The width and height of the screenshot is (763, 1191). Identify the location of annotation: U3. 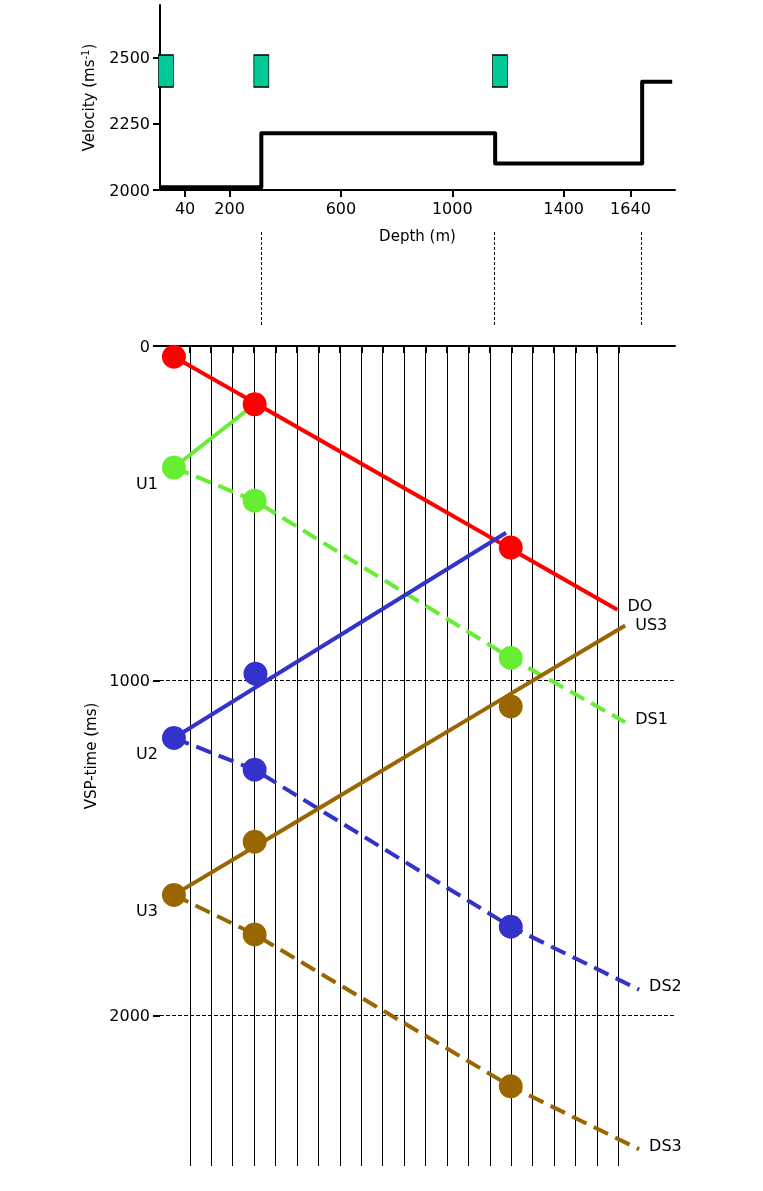
(147, 911).